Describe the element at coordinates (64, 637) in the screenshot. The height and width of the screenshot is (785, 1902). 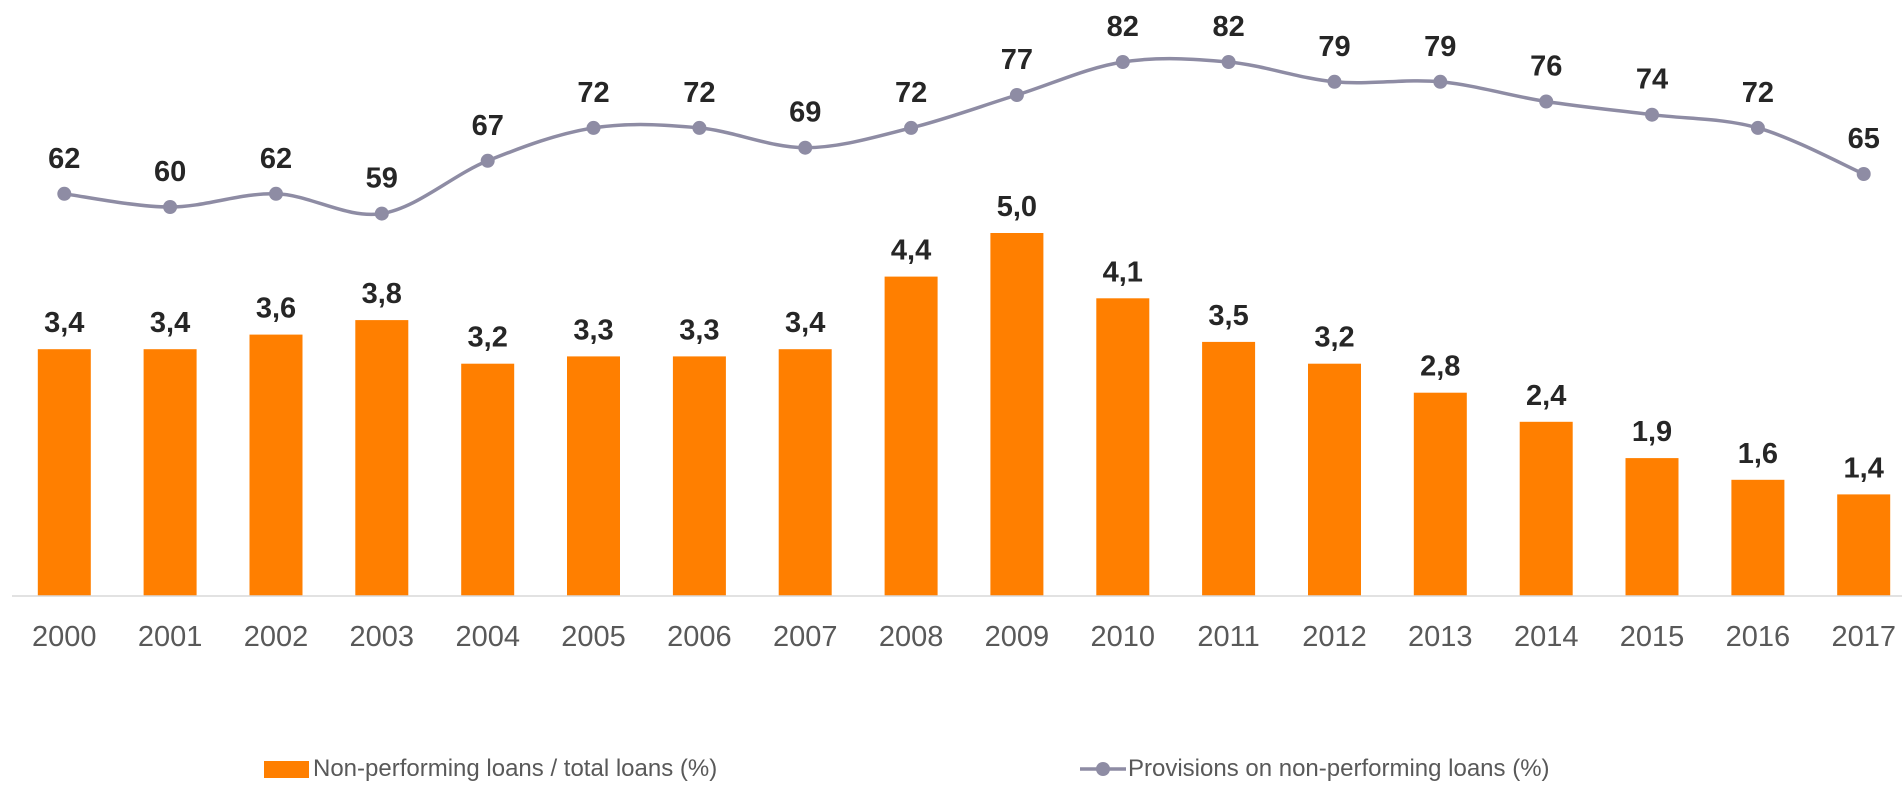
I see `x-tick-label-2000: 2000` at that location.